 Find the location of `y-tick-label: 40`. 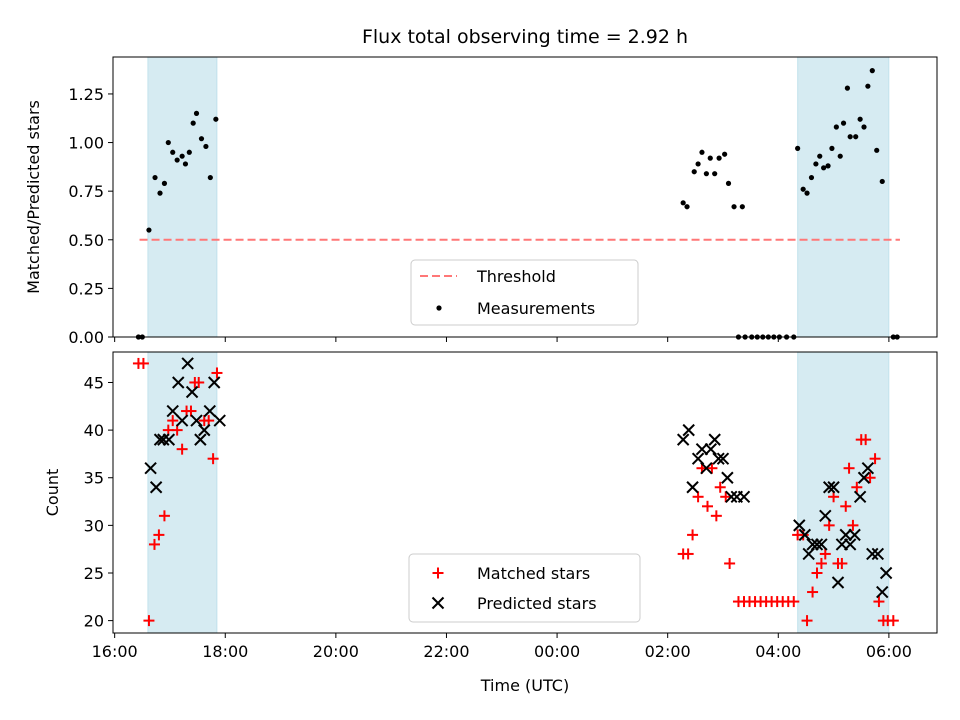

y-tick-label: 40 is located at coordinates (94, 430).